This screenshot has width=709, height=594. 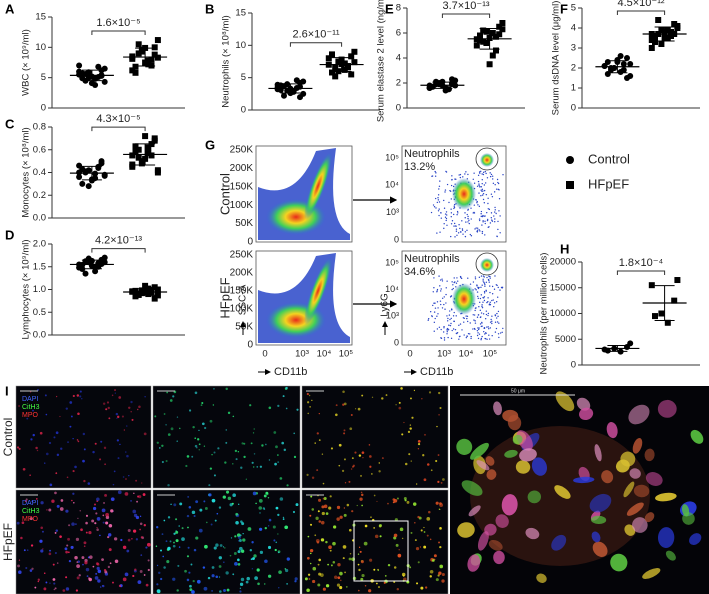 I want to click on p-value: 4.5×10⁻¹², so click(x=640, y=4).